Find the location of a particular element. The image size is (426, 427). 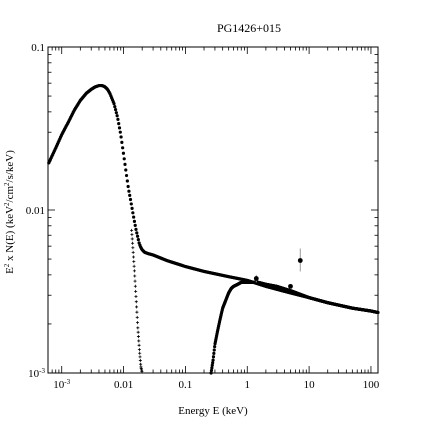

y-tick-label: 0.1 is located at coordinates (38, 48).